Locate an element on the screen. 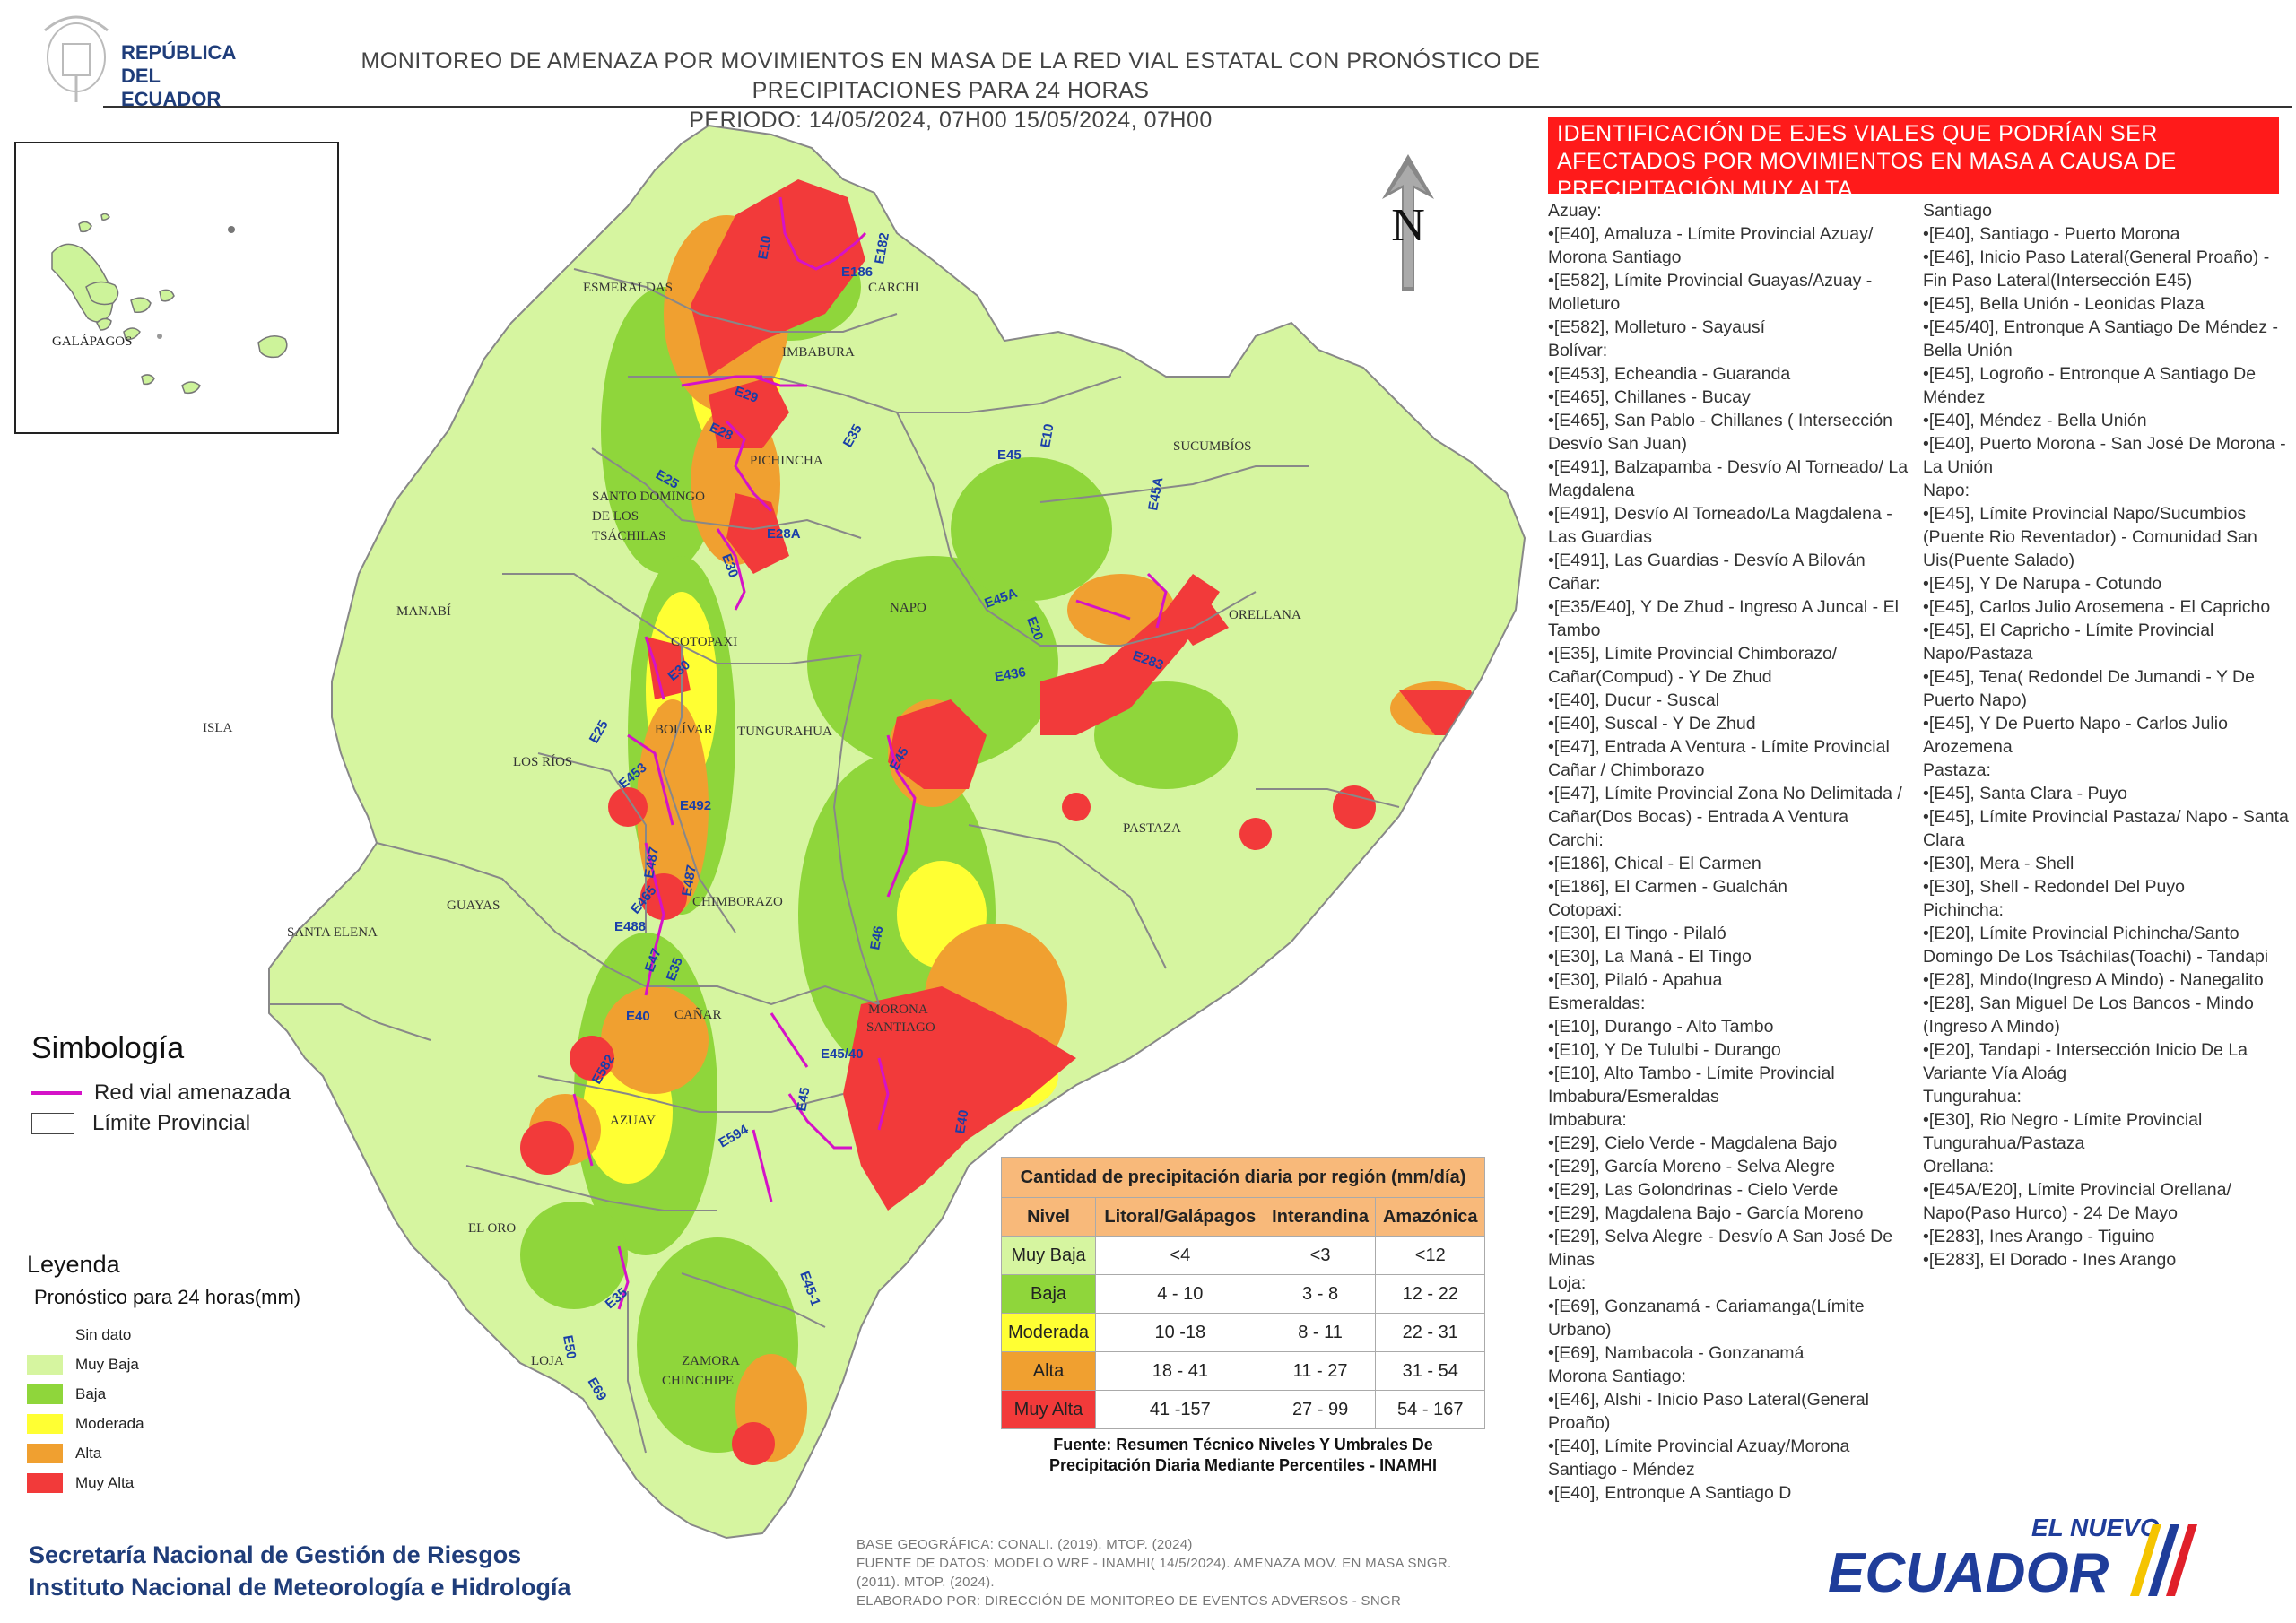 This screenshot has height=1623, width=2296. province-label: ZAMORA is located at coordinates (711, 1361).